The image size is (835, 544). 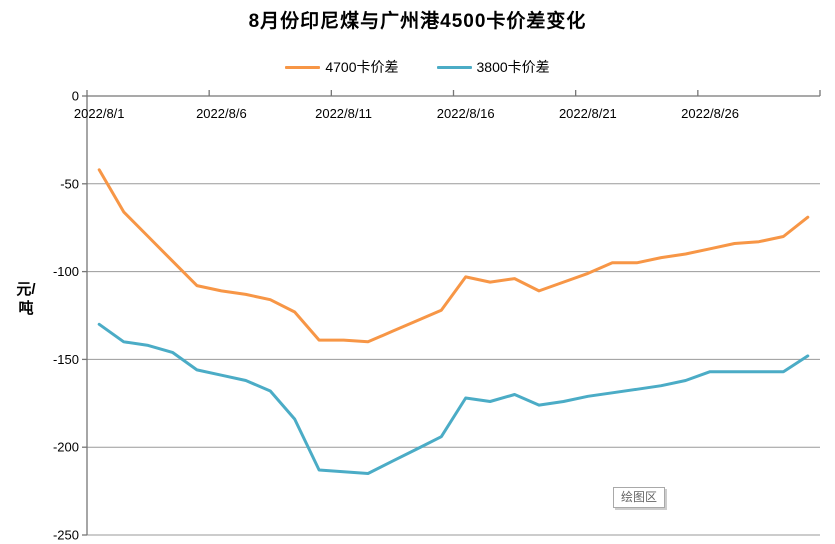 I want to click on chart-legend: 4700卡价差 3800卡价差, so click(x=417, y=67).